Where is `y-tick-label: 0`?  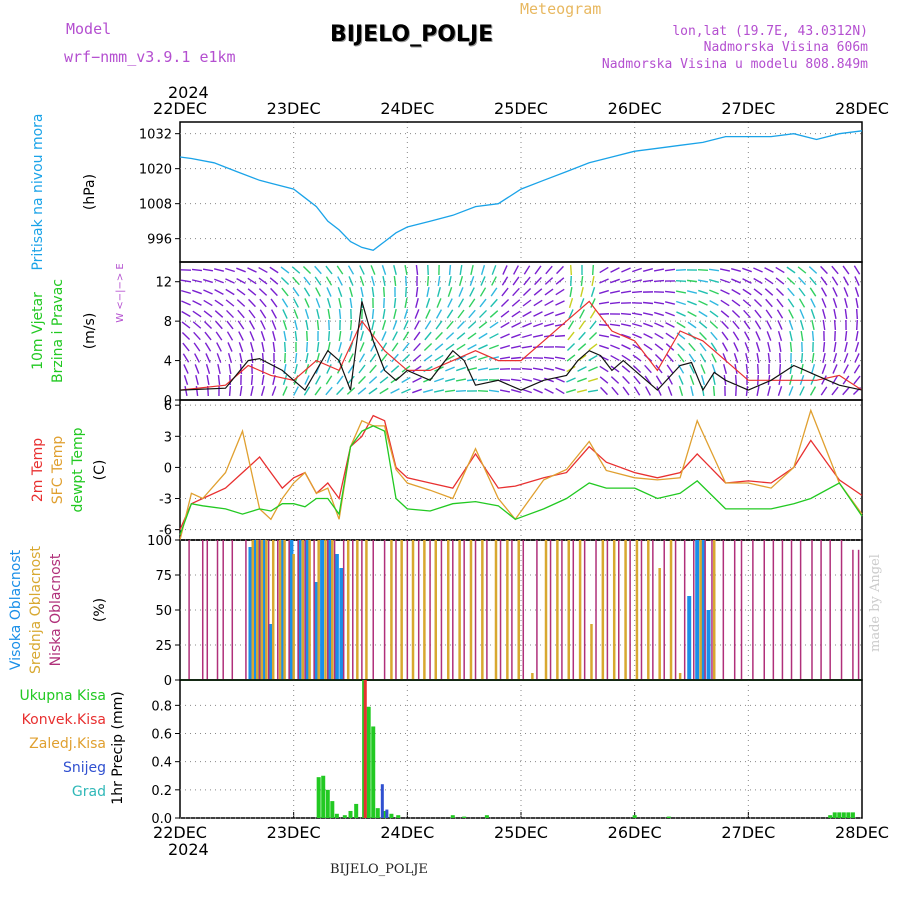
y-tick-label: 0 is located at coordinates (168, 401).